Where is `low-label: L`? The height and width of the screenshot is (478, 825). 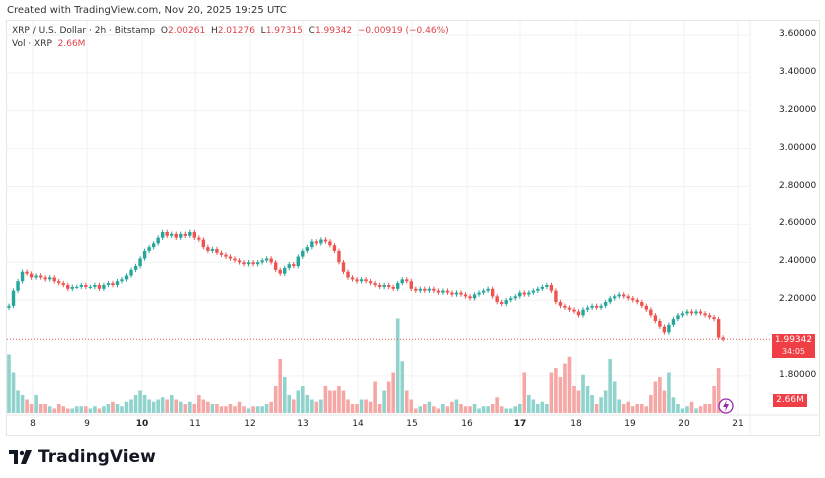
low-label: L is located at coordinates (263, 31).